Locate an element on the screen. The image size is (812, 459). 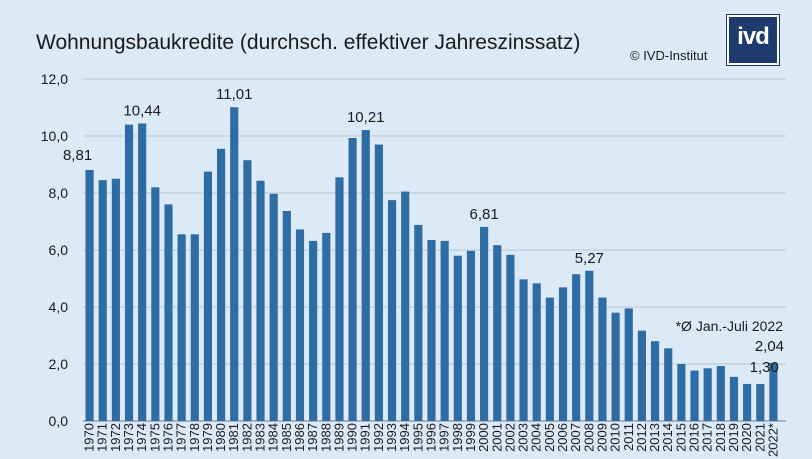
x-tick-label: 2016 is located at coordinates (694, 437).